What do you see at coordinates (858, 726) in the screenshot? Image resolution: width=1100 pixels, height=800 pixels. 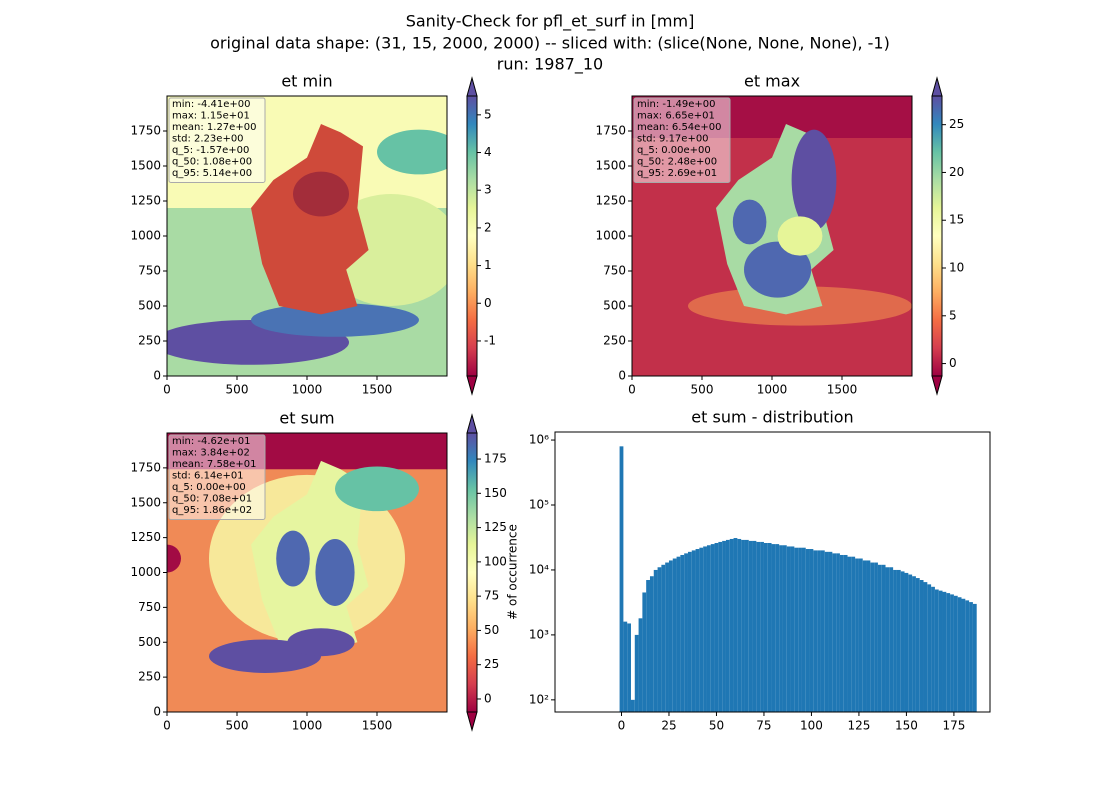 I see `x-tick-label: 125` at bounding box center [858, 726].